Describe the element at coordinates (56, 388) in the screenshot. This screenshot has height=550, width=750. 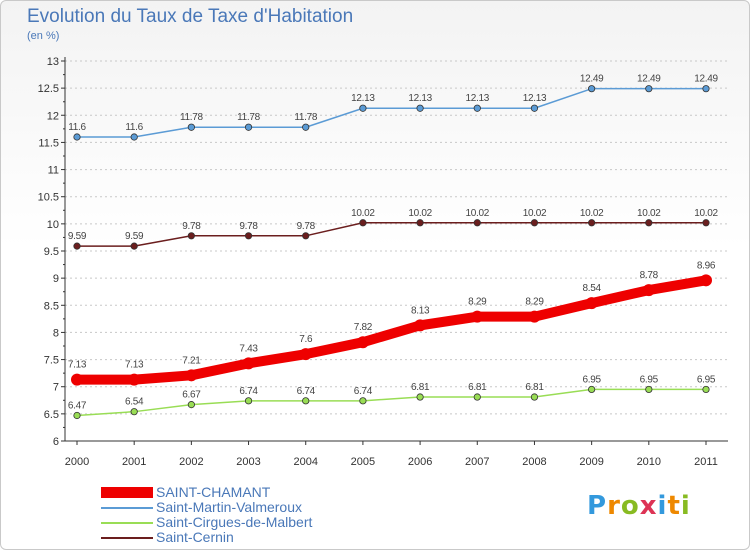
I see `y-tick-label: 7` at that location.